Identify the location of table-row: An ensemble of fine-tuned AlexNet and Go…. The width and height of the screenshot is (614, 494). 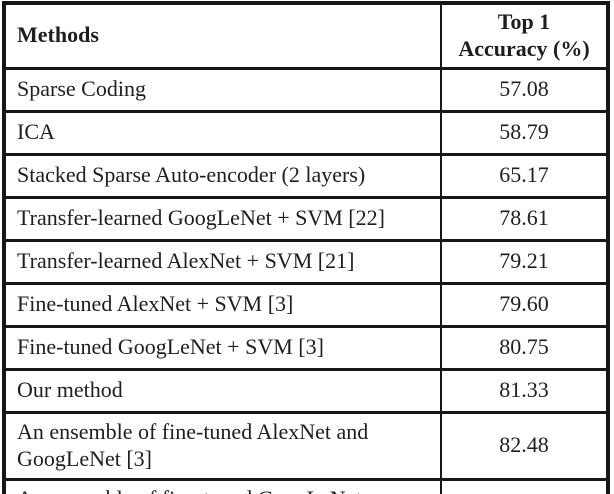
(306, 445).